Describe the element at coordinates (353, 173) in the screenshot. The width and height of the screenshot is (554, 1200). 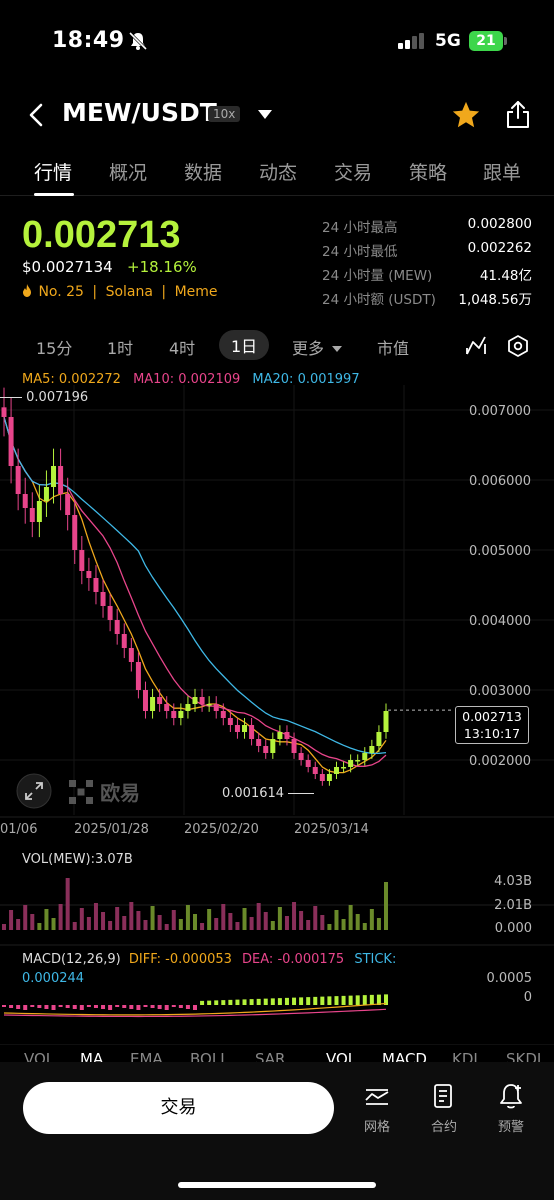
I see `tab-trade: 交易` at that location.